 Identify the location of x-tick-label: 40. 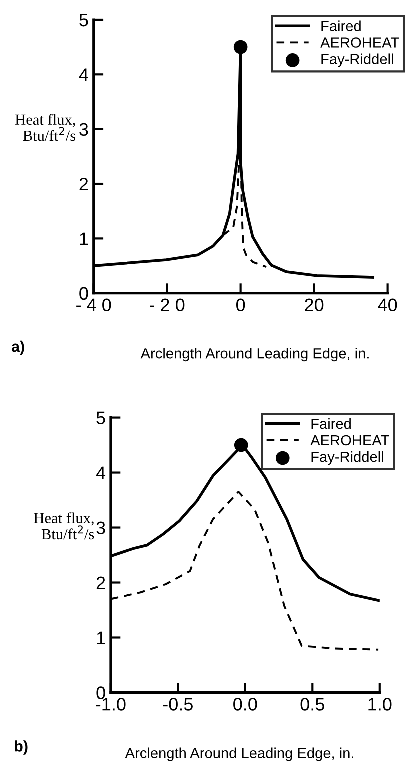
(388, 305).